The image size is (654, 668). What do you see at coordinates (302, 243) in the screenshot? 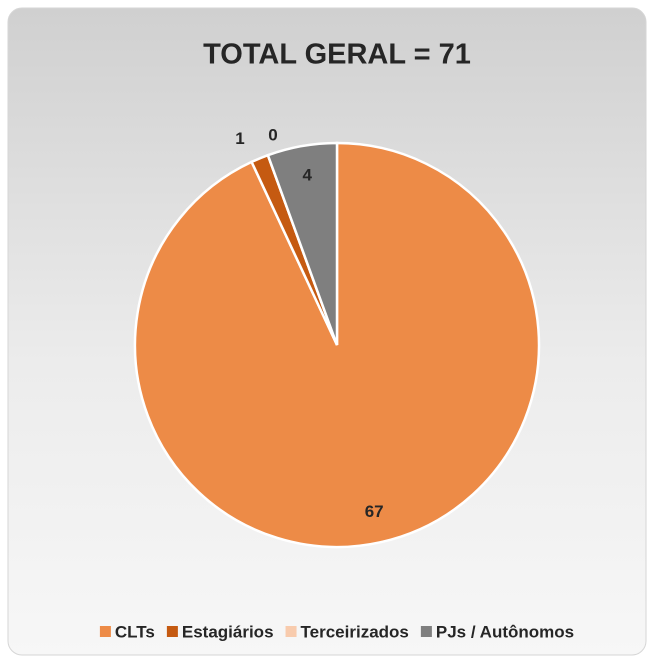
I see `pie-slice` at bounding box center [302, 243].